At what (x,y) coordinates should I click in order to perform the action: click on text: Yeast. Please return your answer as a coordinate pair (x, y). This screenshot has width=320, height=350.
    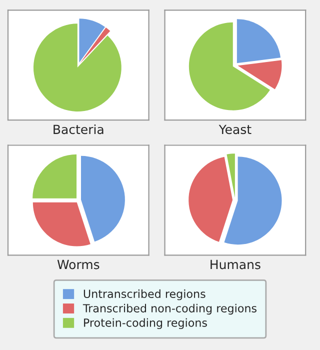
    Looking at the image, I should click on (235, 129).